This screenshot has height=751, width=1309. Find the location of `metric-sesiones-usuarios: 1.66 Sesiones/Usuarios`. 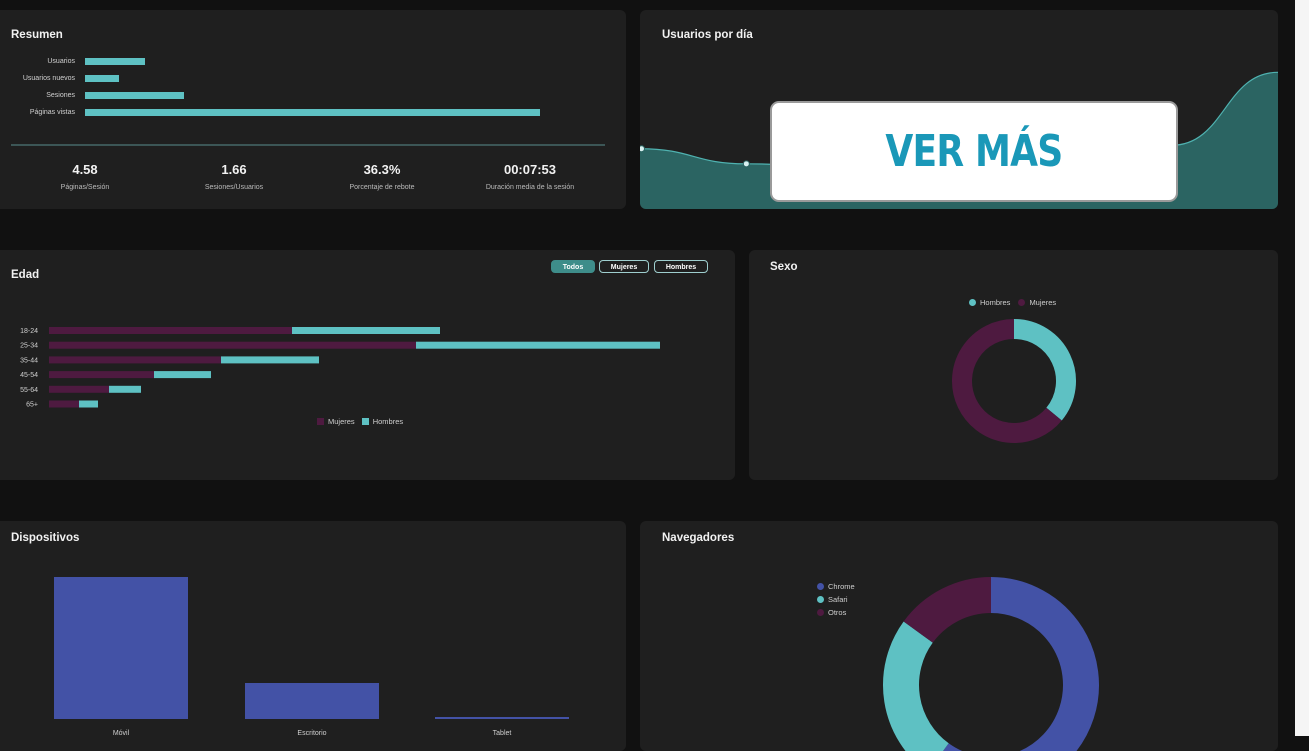

metric-sesiones-usuarios: 1.66 Sesiones/Usuarios is located at coordinates (234, 176).